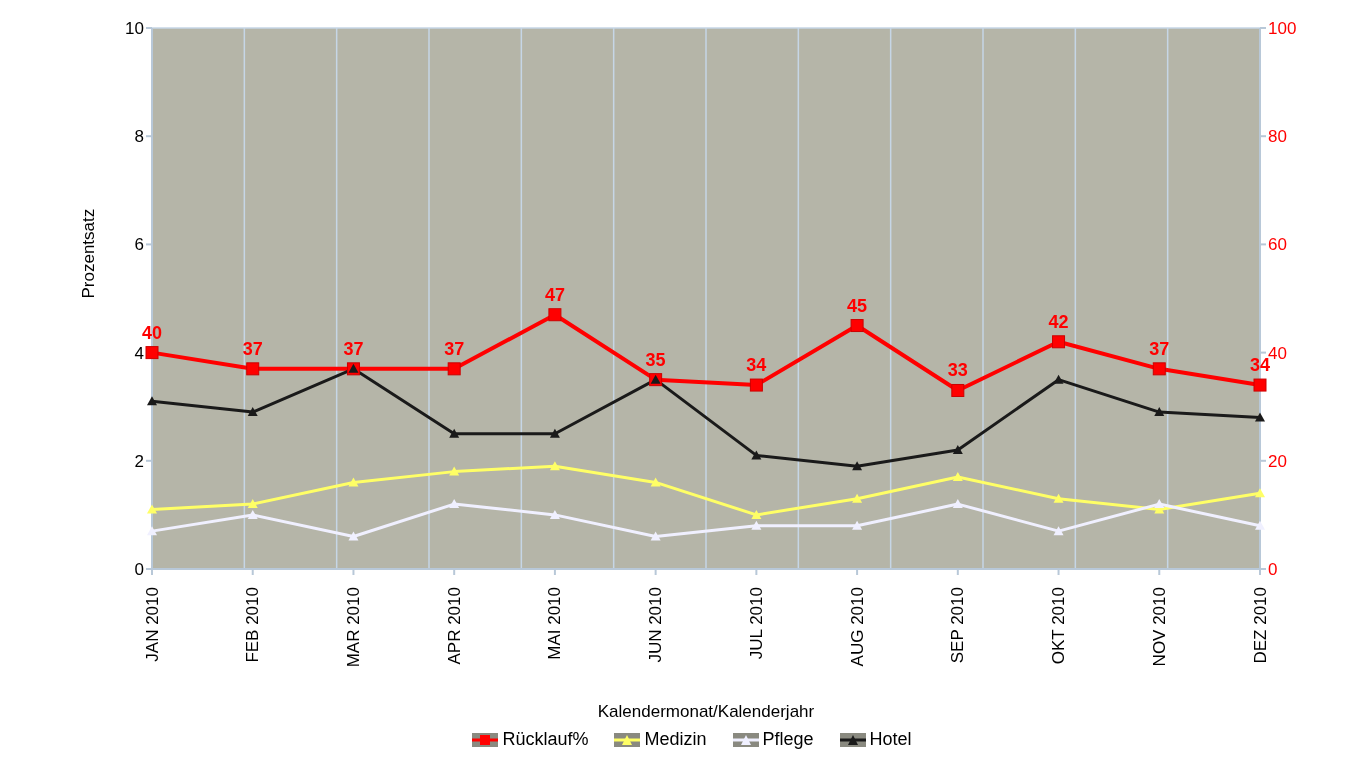  What do you see at coordinates (139, 570) in the screenshot?
I see `y-tick-label: 0` at bounding box center [139, 570].